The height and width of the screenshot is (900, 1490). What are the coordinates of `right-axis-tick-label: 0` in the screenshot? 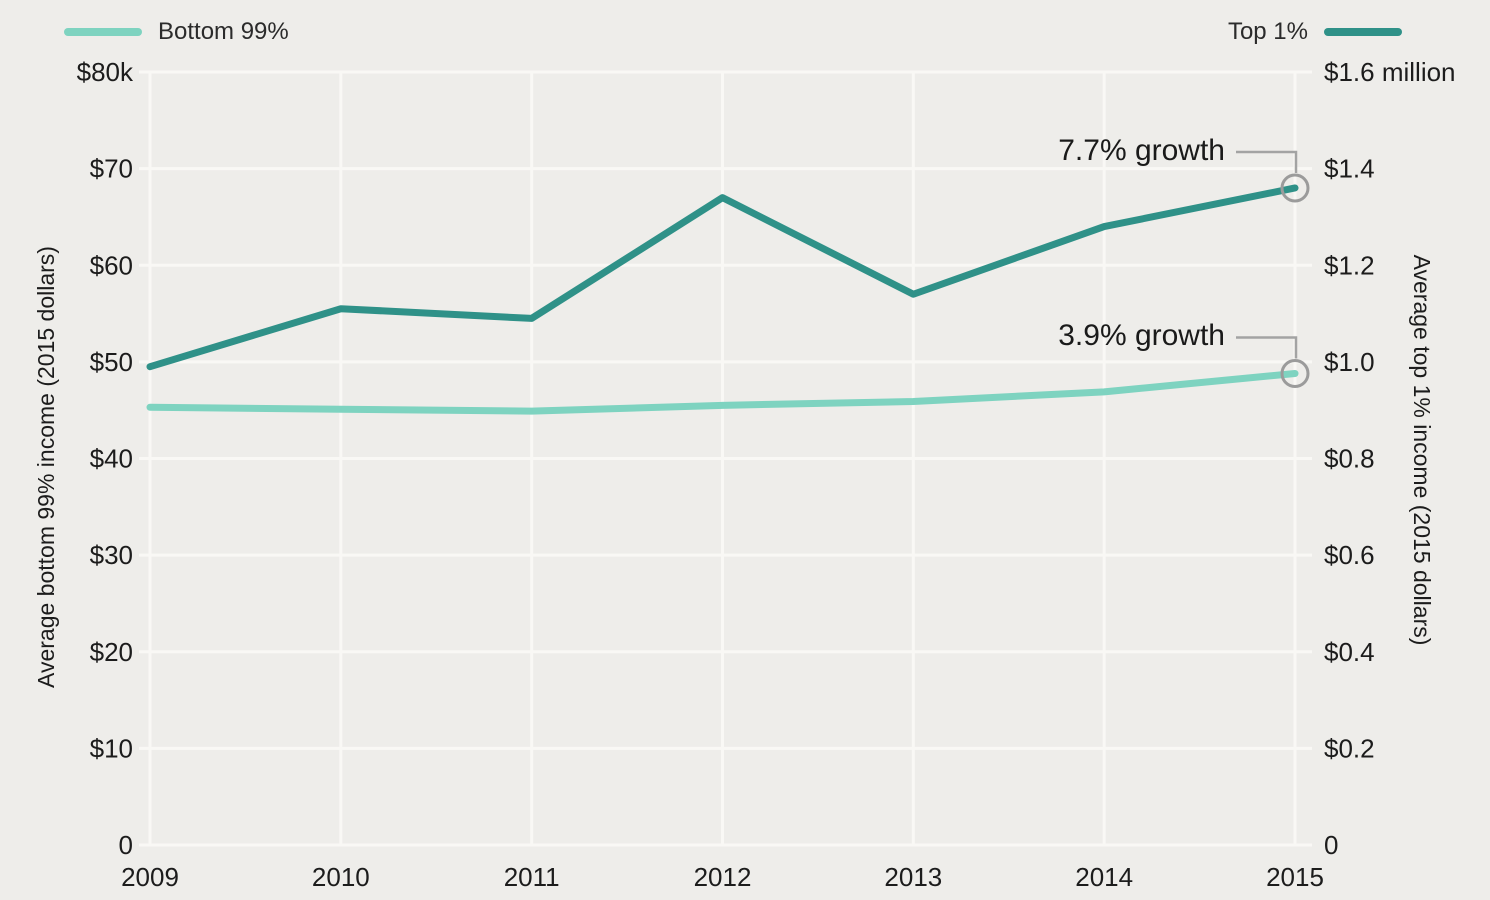 It's located at (1331, 845).